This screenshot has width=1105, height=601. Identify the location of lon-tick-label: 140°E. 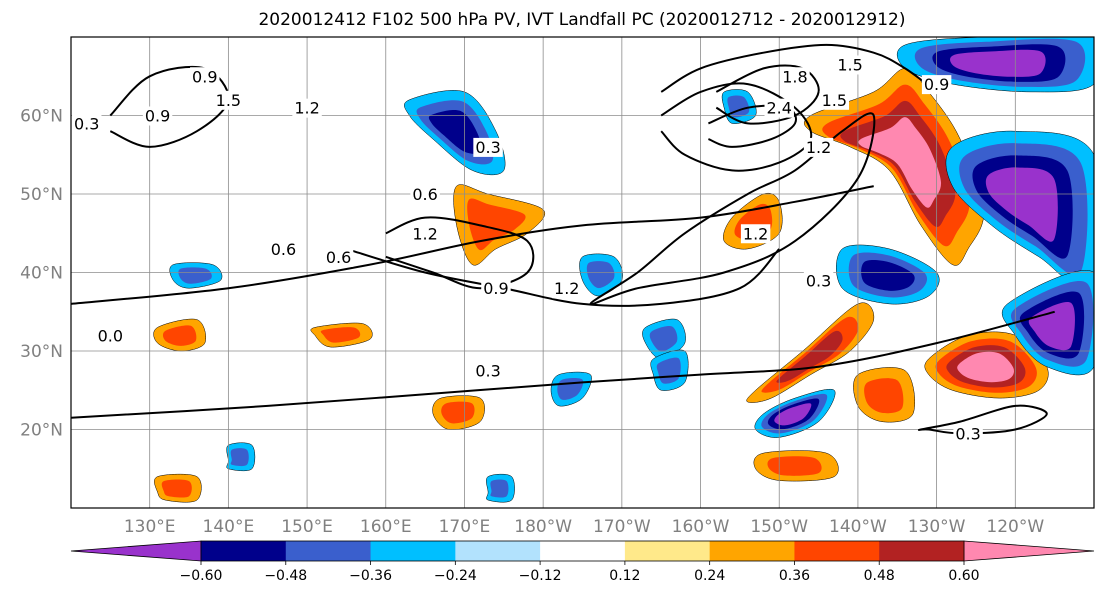
(229, 527).